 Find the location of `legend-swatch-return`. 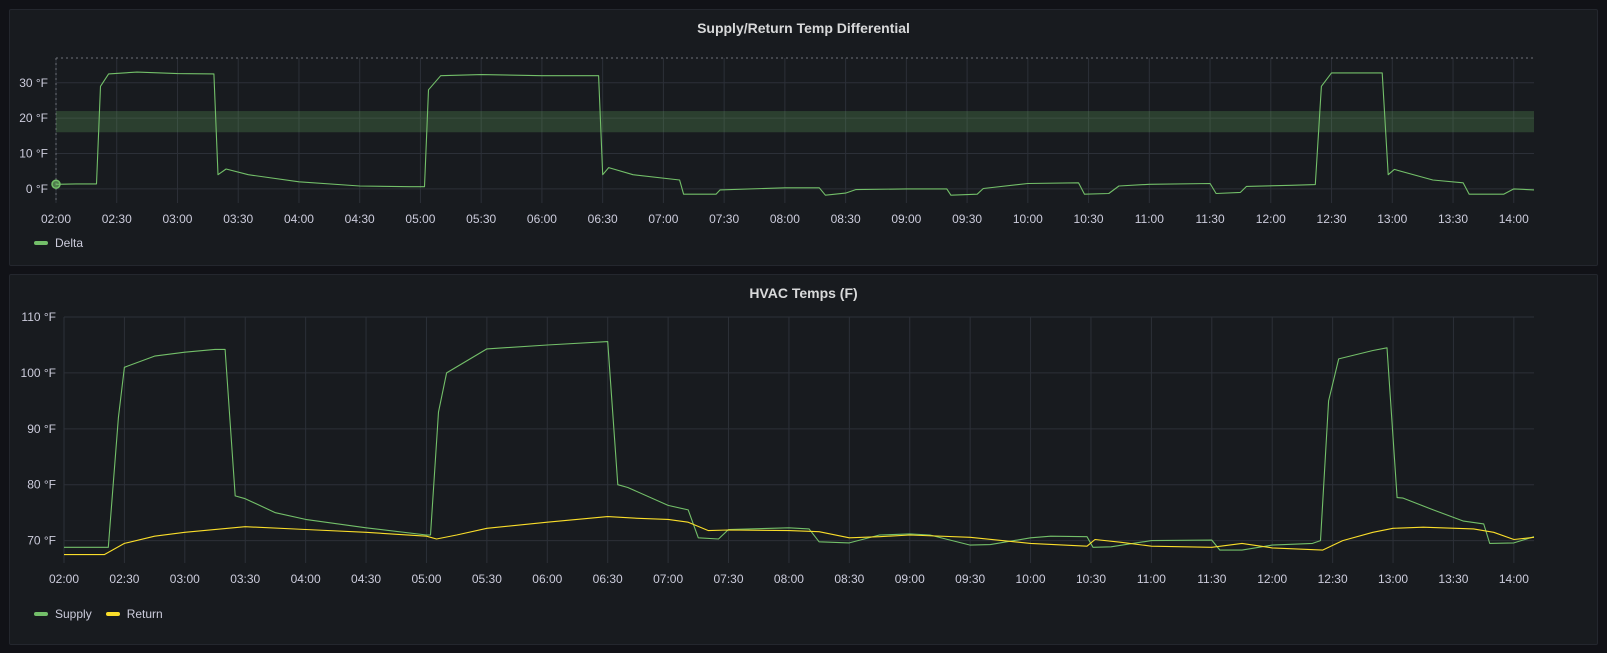

legend-swatch-return is located at coordinates (112, 614).